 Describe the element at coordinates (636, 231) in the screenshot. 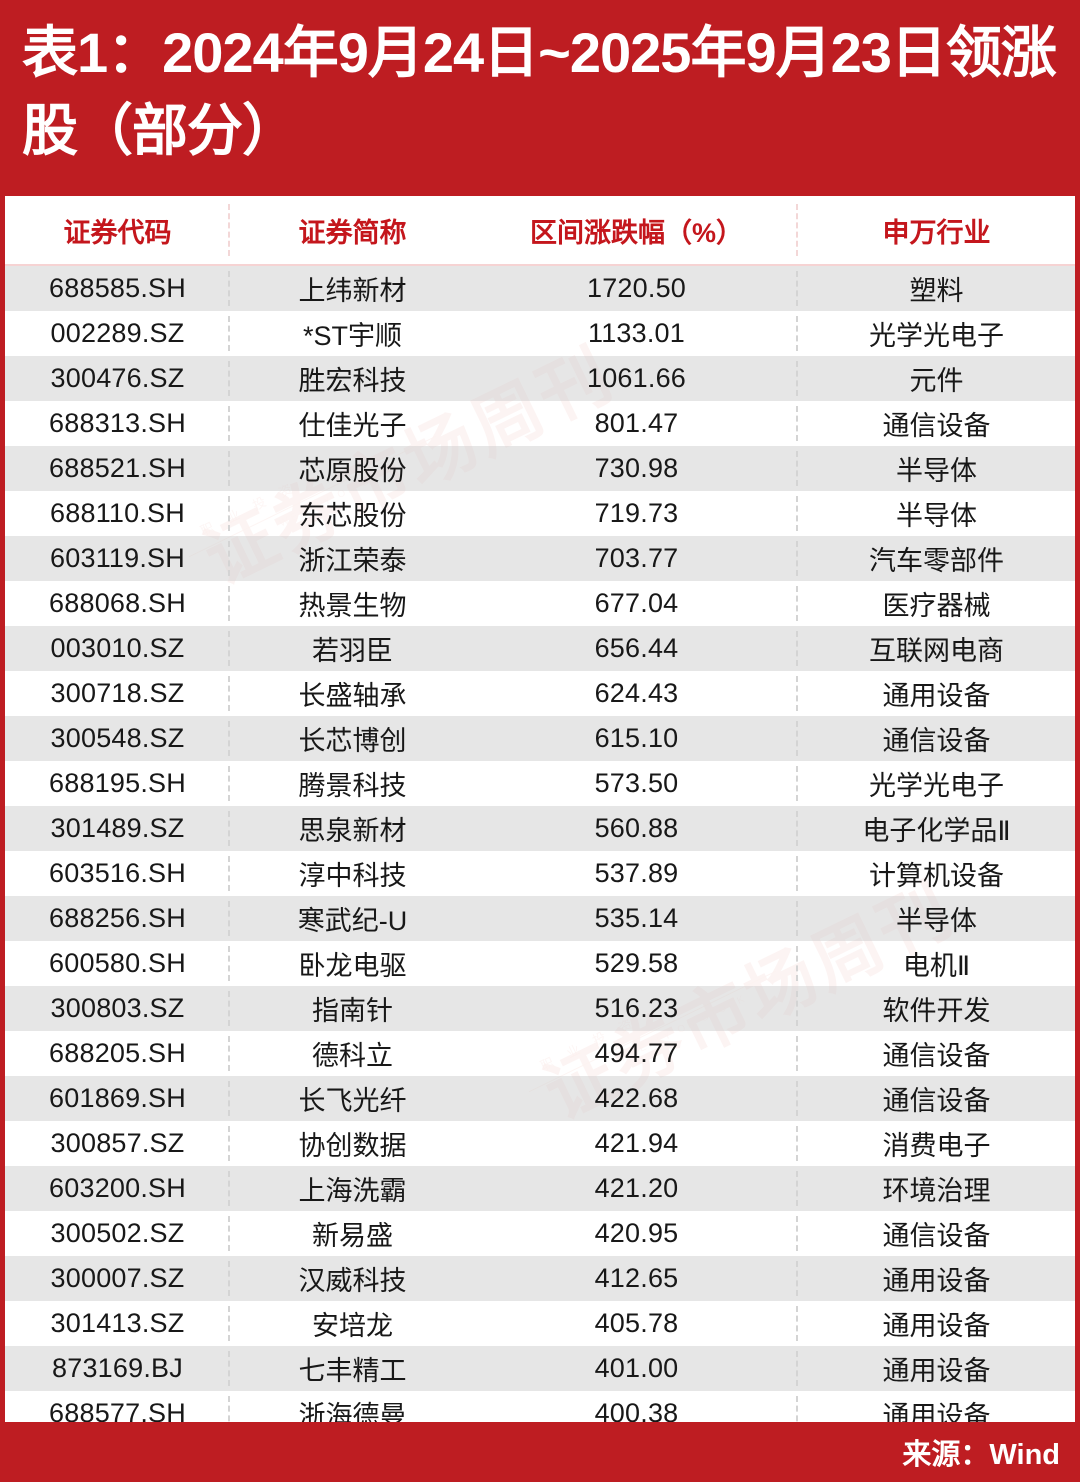

I see `column-header-change: 区间涨跌幅（%）` at that location.